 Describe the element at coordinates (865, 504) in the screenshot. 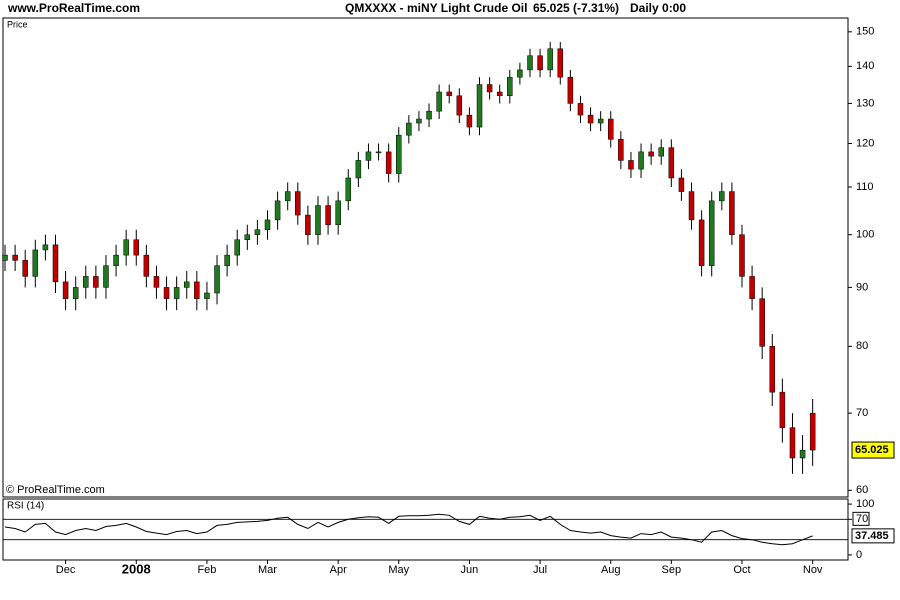

I see `rsi-tick-label: 100` at that location.